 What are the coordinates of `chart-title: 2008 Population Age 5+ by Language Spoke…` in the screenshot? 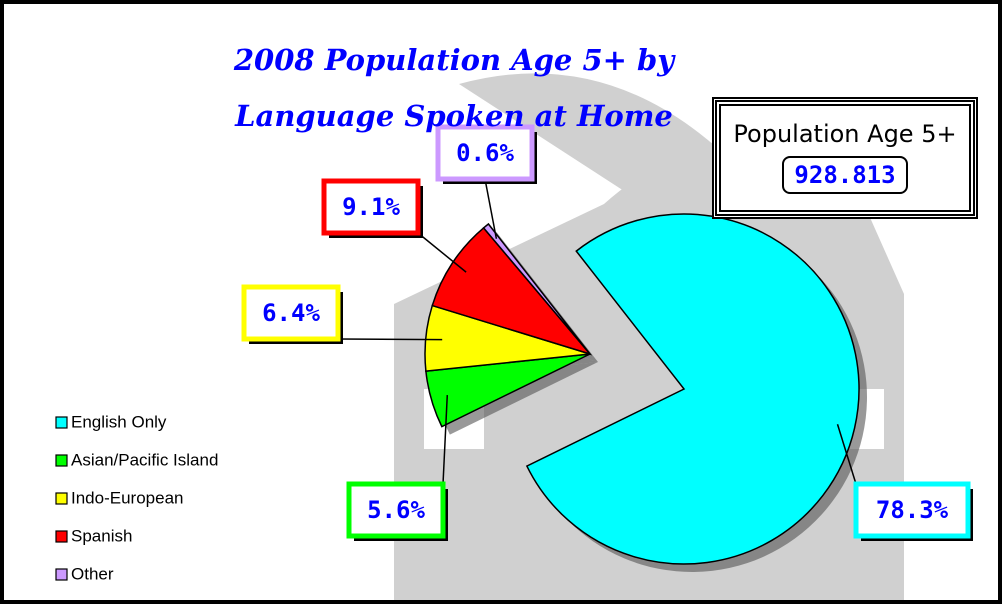 It's located at (454, 88).